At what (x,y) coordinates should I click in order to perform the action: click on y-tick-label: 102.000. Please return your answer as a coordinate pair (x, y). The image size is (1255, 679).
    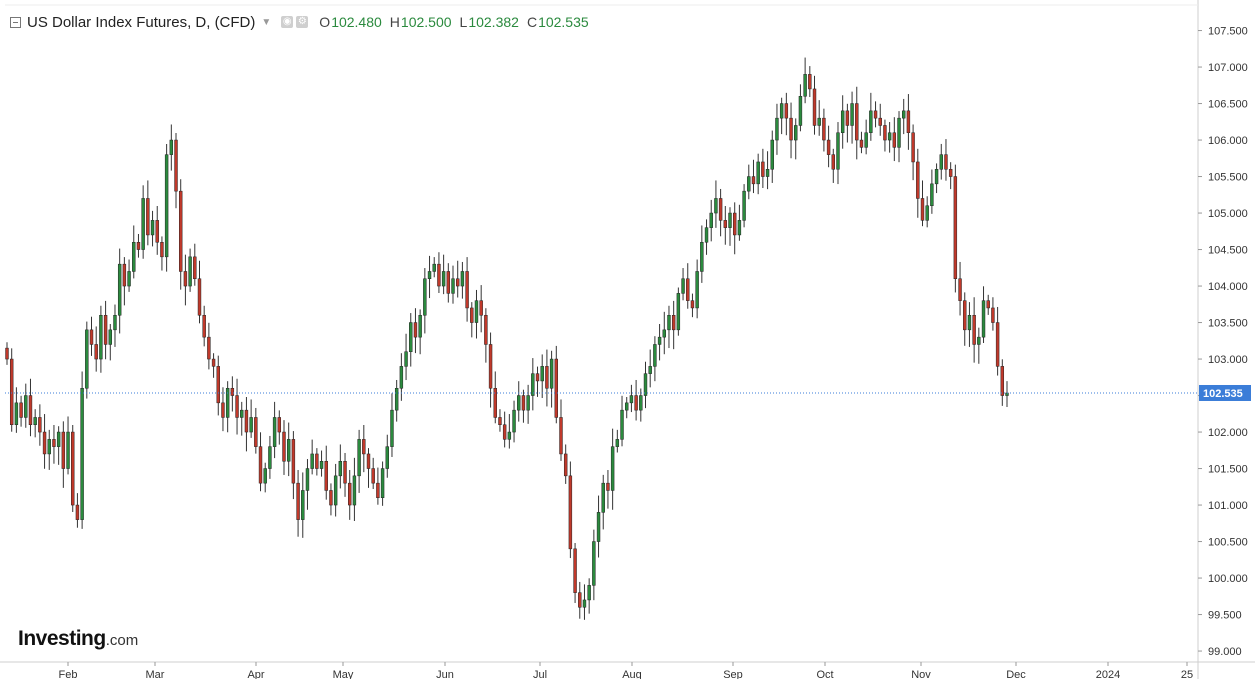
    Looking at the image, I should click on (1228, 433).